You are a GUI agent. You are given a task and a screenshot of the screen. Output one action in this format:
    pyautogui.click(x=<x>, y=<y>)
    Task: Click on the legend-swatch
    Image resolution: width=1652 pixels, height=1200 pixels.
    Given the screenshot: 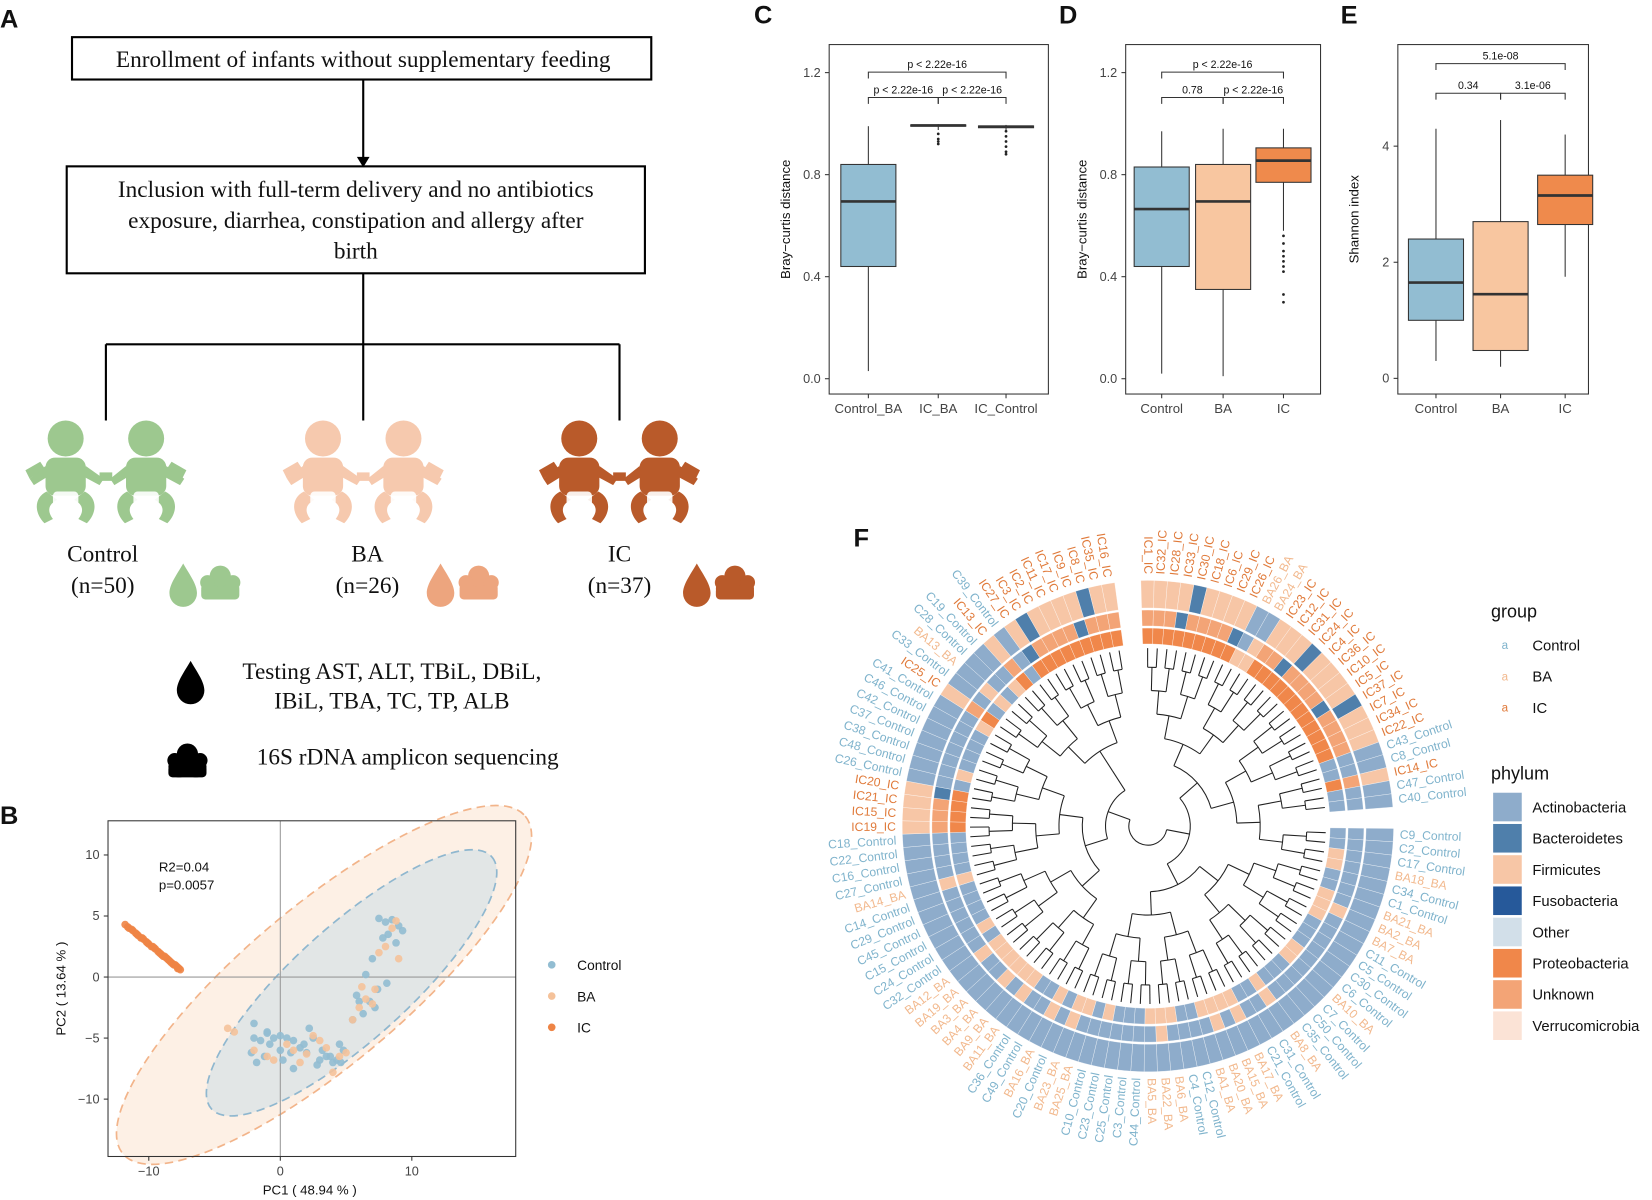 What is the action you would take?
    pyautogui.click(x=1507, y=932)
    